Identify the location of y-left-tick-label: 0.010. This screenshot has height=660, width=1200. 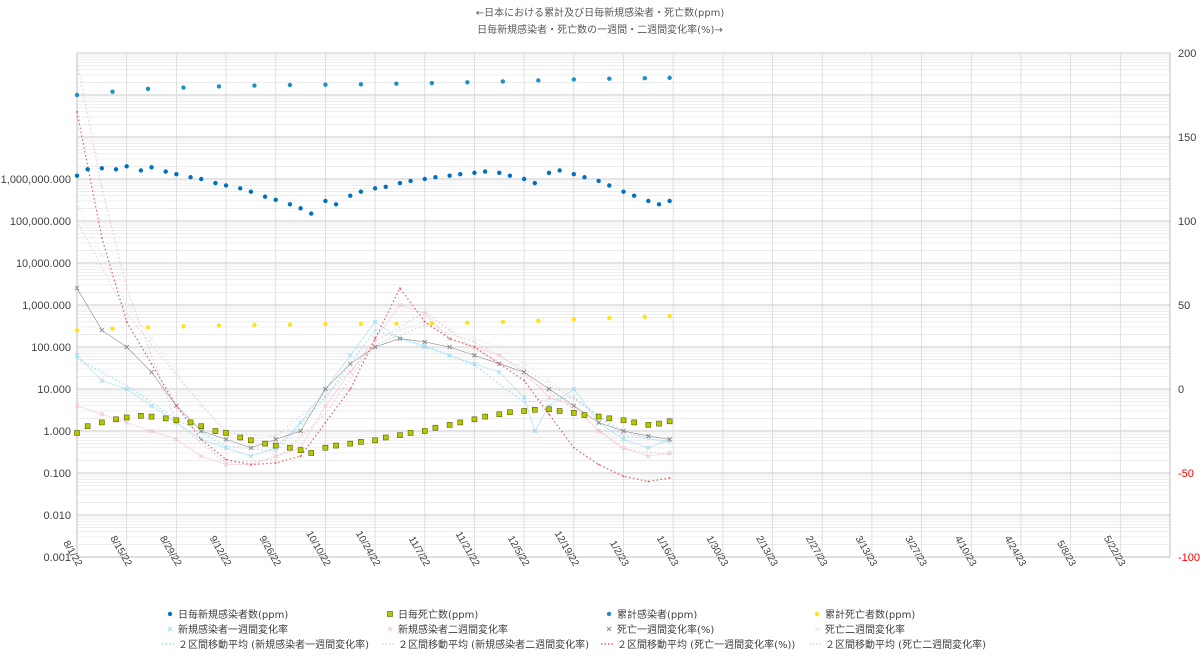
(57, 516).